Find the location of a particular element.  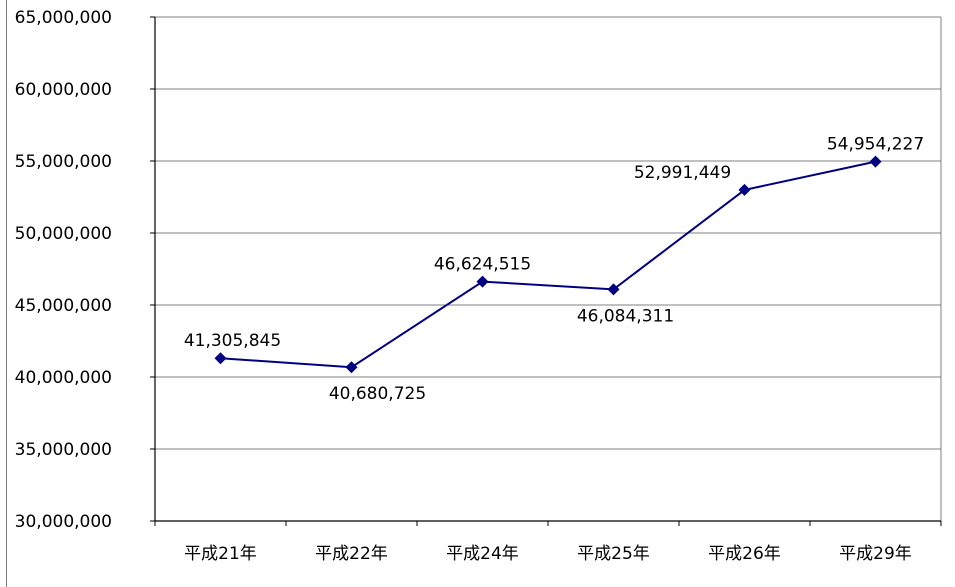

x-tick-label: 平成26年 is located at coordinates (744, 554).